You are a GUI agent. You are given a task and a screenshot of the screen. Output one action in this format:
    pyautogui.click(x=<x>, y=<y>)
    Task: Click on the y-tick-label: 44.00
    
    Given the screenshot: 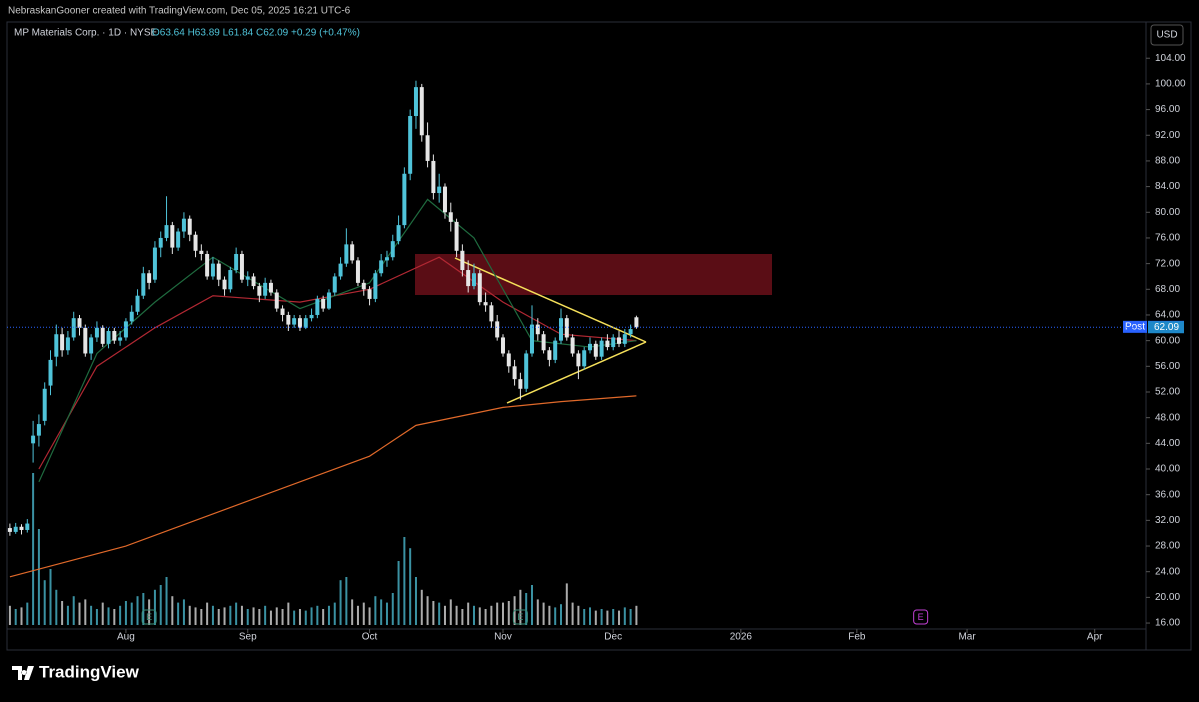 What is the action you would take?
    pyautogui.click(x=1167, y=443)
    